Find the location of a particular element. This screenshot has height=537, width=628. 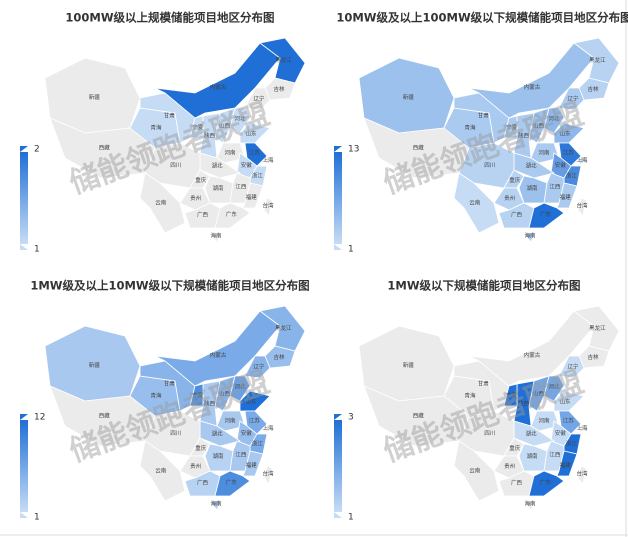

region-label: 内蒙古 is located at coordinates (218, 355).